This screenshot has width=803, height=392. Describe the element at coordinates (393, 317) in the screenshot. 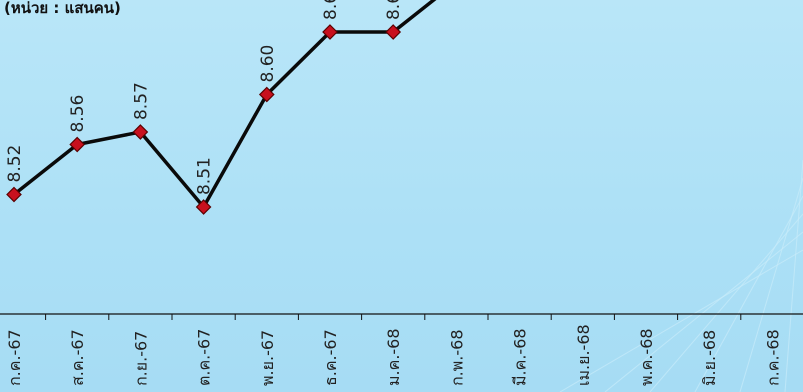

I see `x-axis-ticks` at that location.